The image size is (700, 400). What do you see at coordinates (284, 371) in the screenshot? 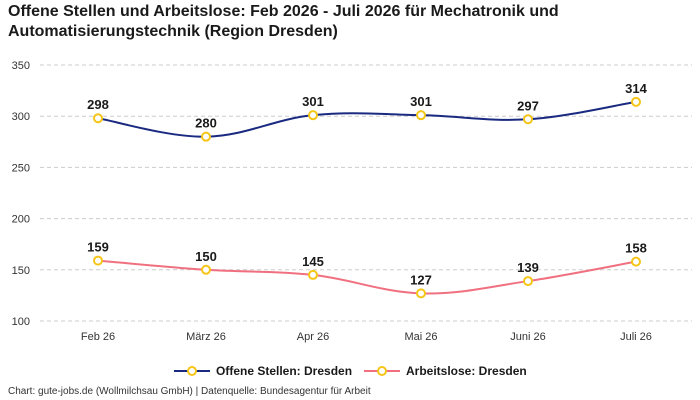
I see `legend-label: Offene Stellen: Dresden` at bounding box center [284, 371].